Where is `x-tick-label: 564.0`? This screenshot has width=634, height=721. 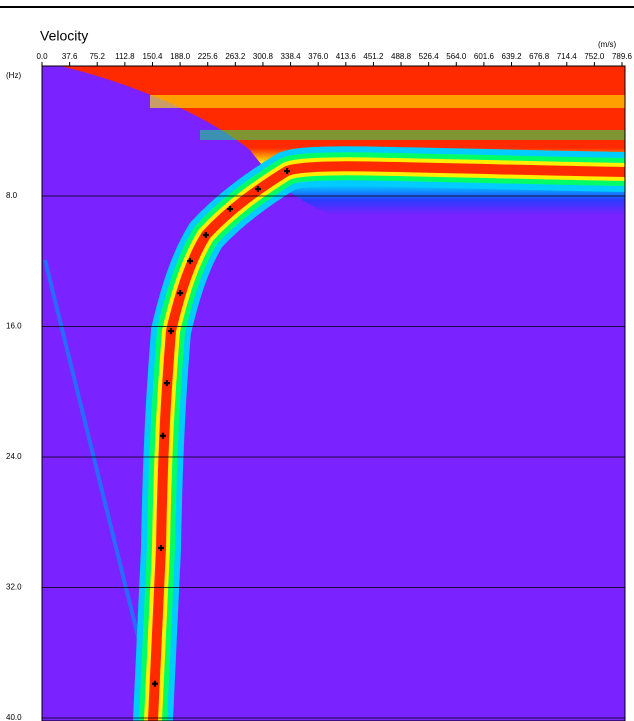 x-tick-label: 564.0 is located at coordinates (456, 56).